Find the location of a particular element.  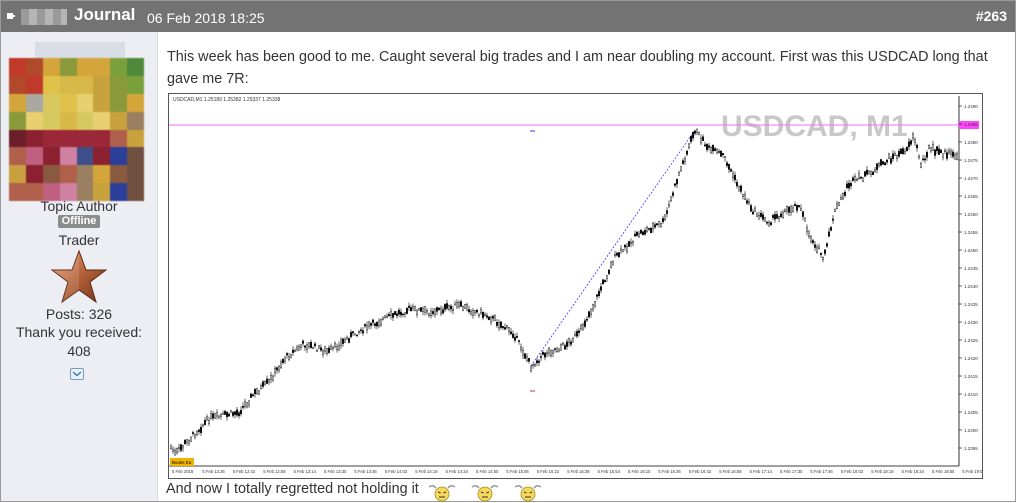

time-tick-label: 5 Feb 16:10 is located at coordinates (639, 471).